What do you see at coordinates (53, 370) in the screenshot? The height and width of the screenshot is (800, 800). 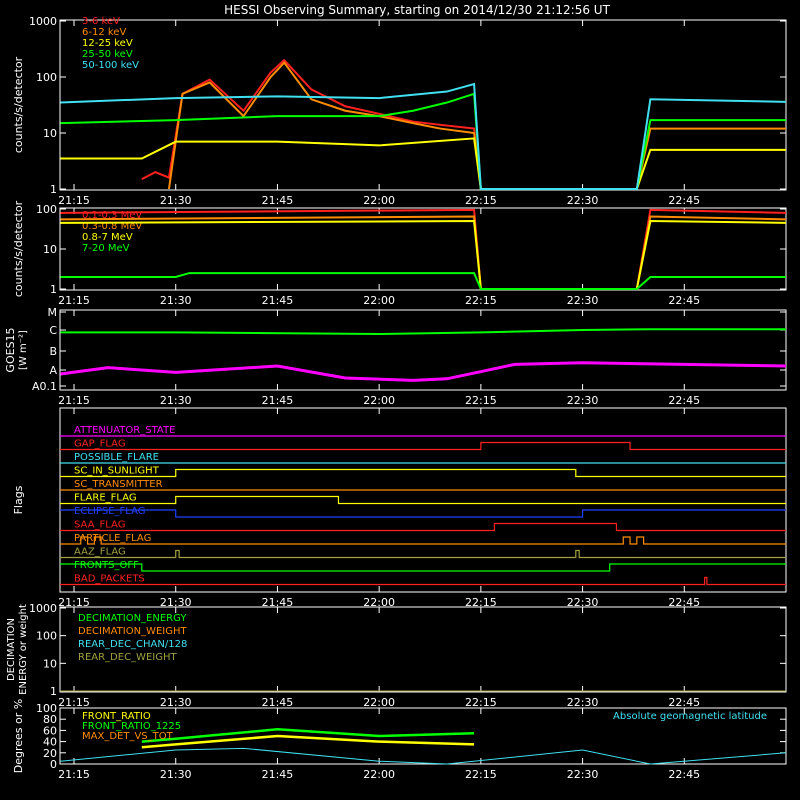 I see `y-tick-label: A` at bounding box center [53, 370].